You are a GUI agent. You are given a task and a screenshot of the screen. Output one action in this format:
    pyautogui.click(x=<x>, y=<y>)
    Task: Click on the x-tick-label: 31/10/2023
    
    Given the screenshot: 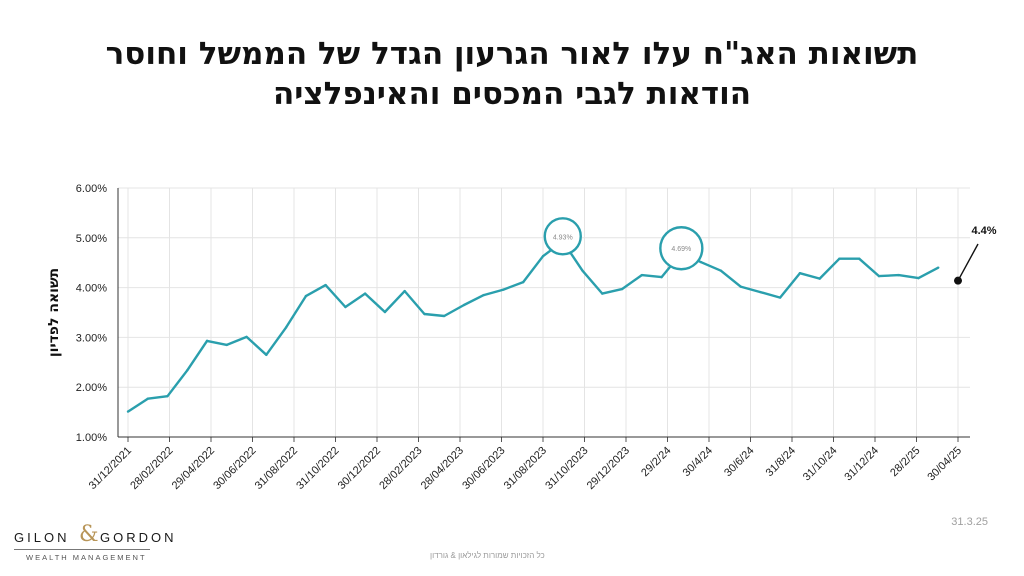 What is the action you would take?
    pyautogui.click(x=566, y=468)
    